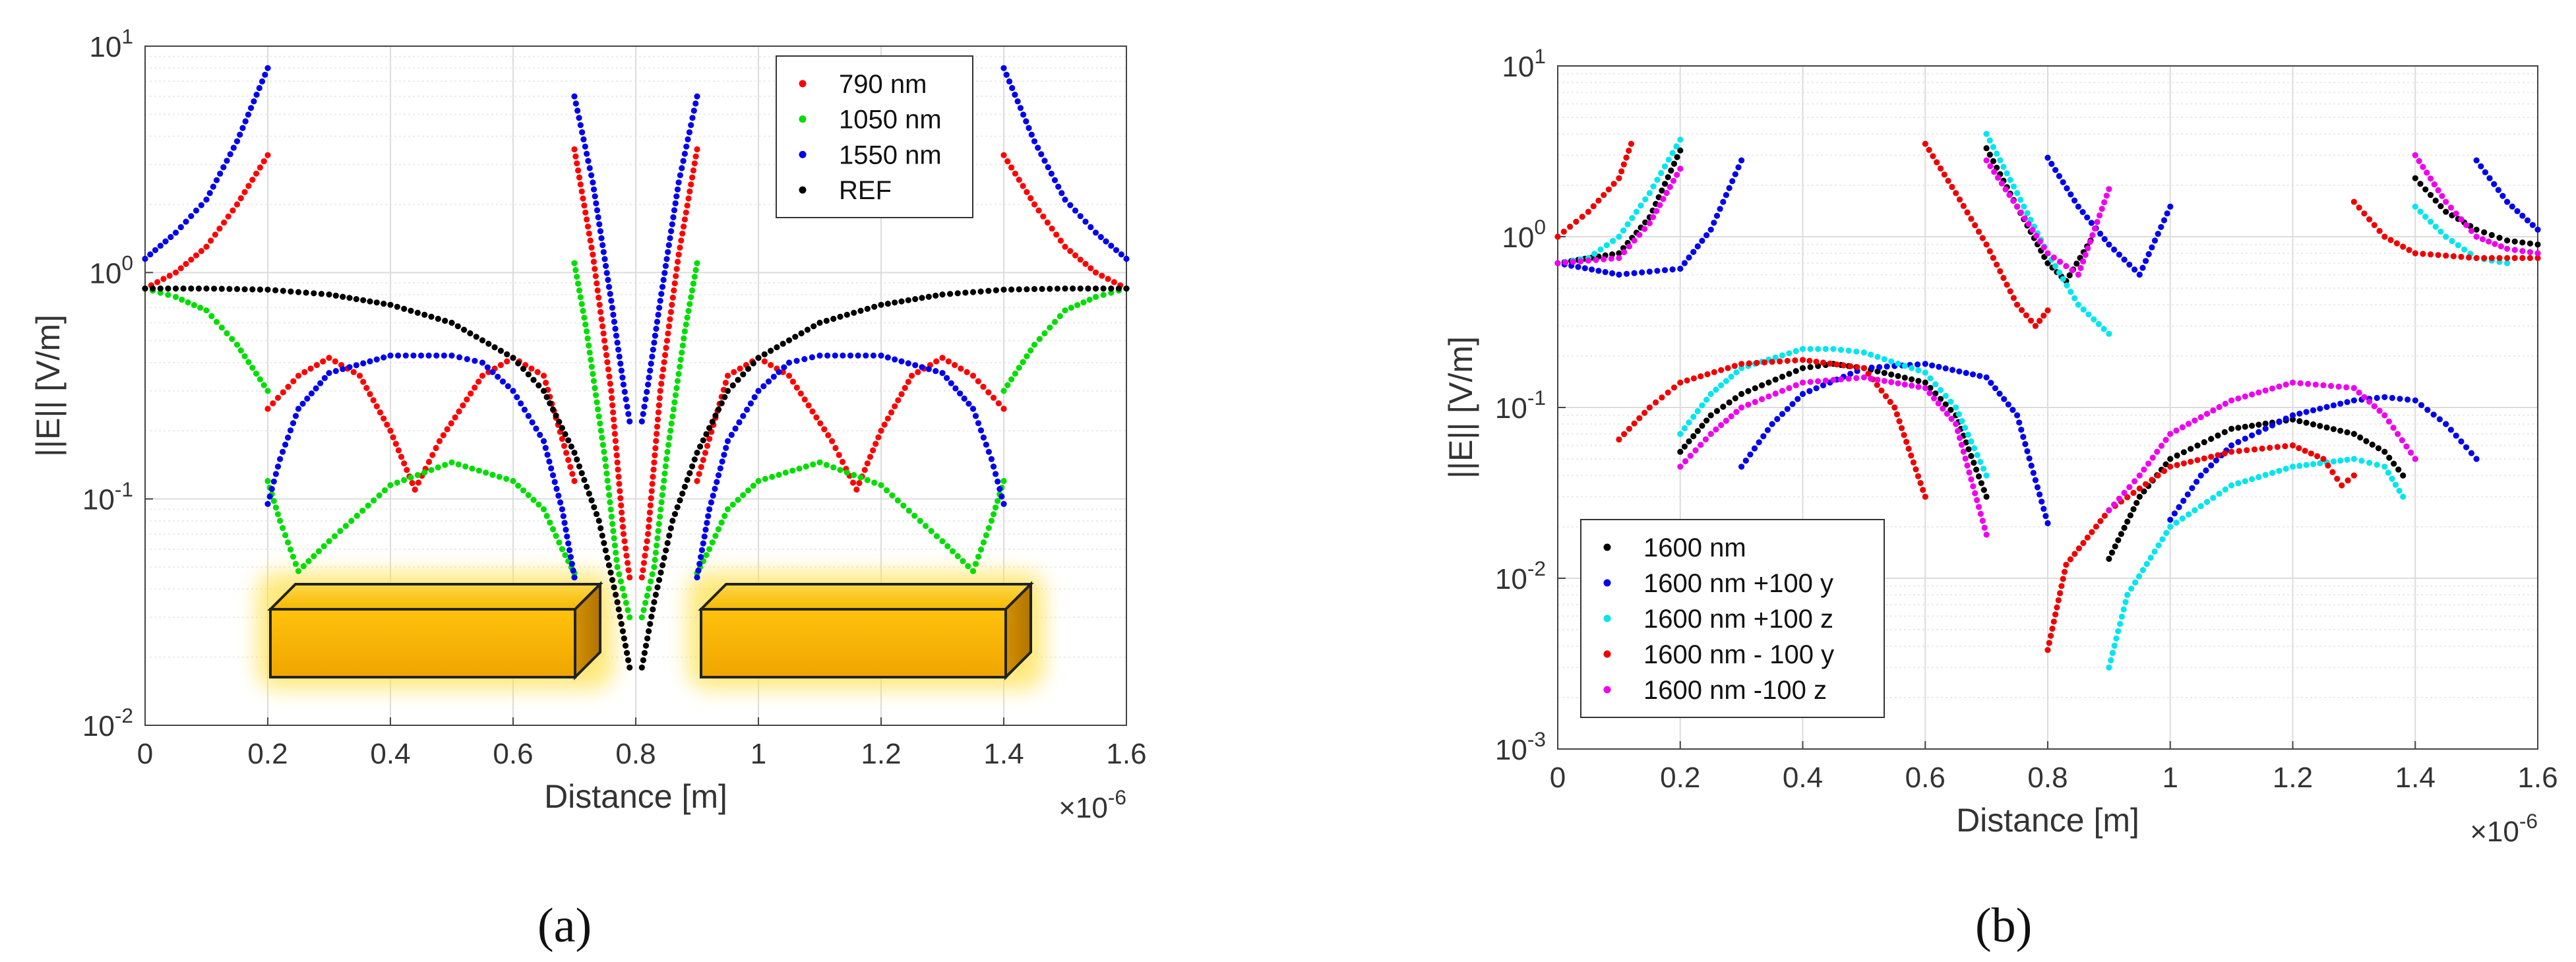 This screenshot has width=2576, height=962. I want to click on y-axis-label: ||E|| [V/m], so click(1460, 408).